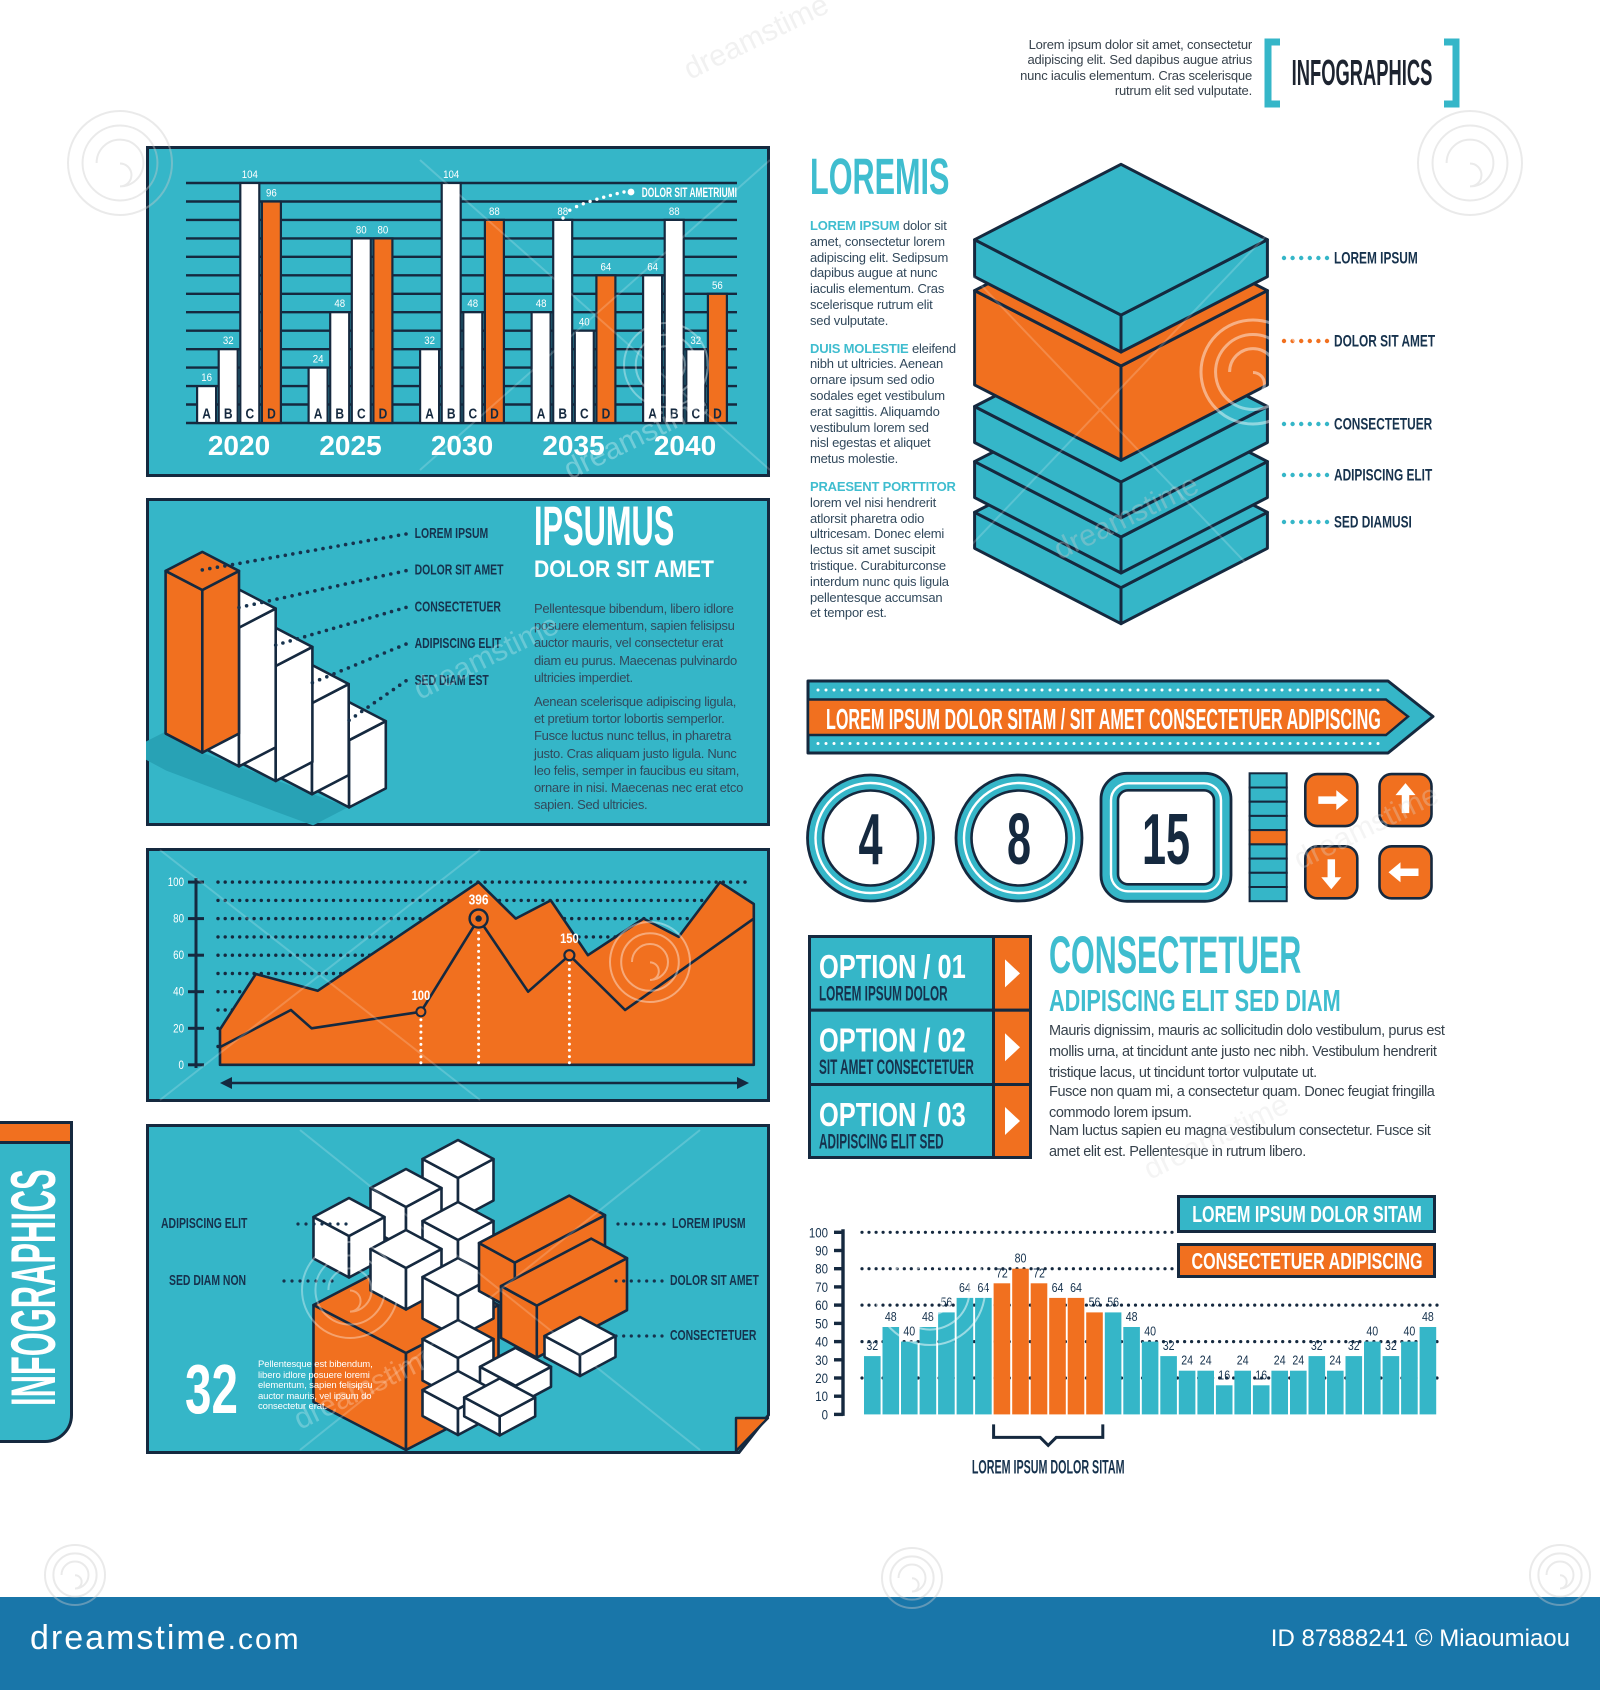 The image size is (1600, 1690). What do you see at coordinates (207, 1280) in the screenshot?
I see `svg-text: SED DIAM NON` at bounding box center [207, 1280].